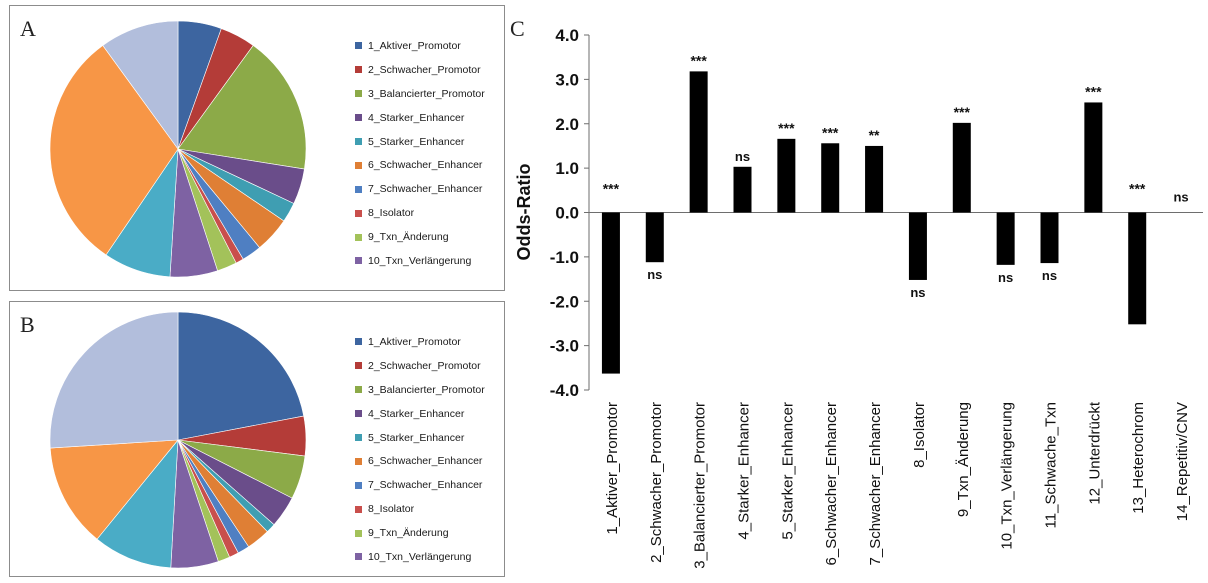  I want to click on x-tick-label: 7_Schwacher_Enhancer, so click(875, 483).